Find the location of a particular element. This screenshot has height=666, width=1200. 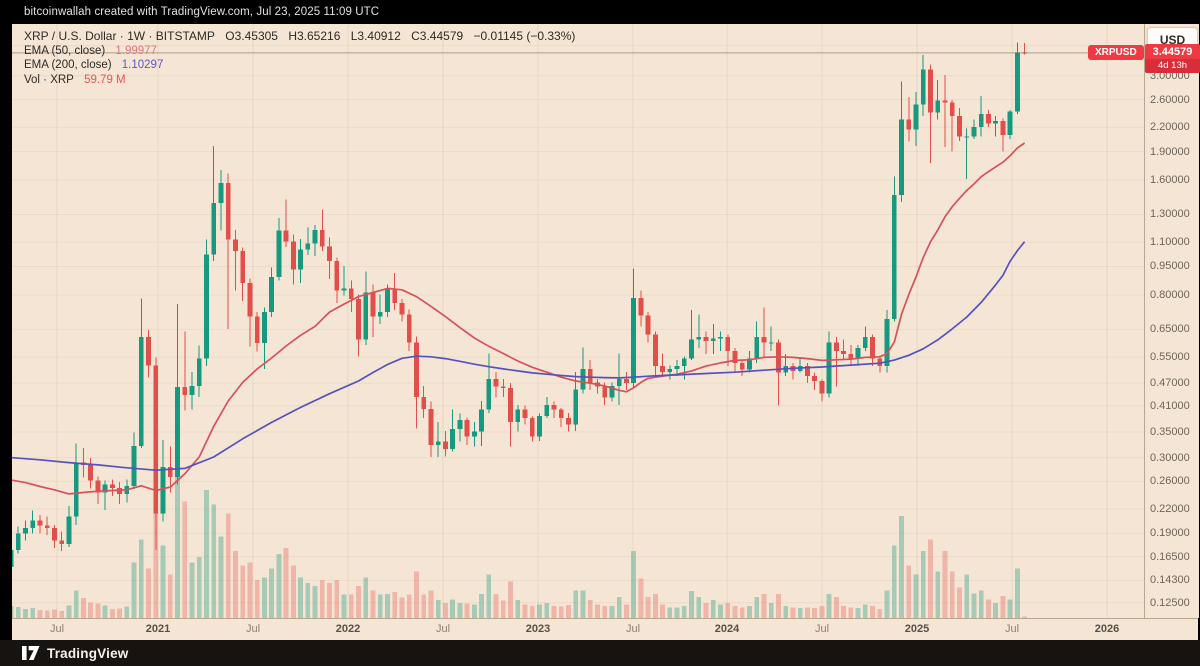

price-tick-label: 0.55000 is located at coordinates (1170, 357).